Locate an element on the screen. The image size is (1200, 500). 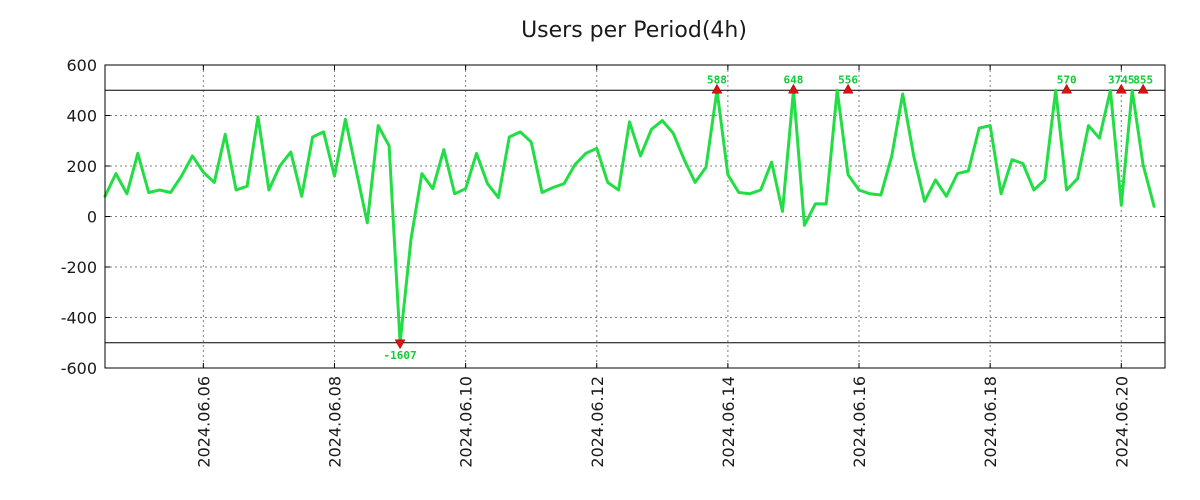
peak-label: 855 is located at coordinates (1143, 79).